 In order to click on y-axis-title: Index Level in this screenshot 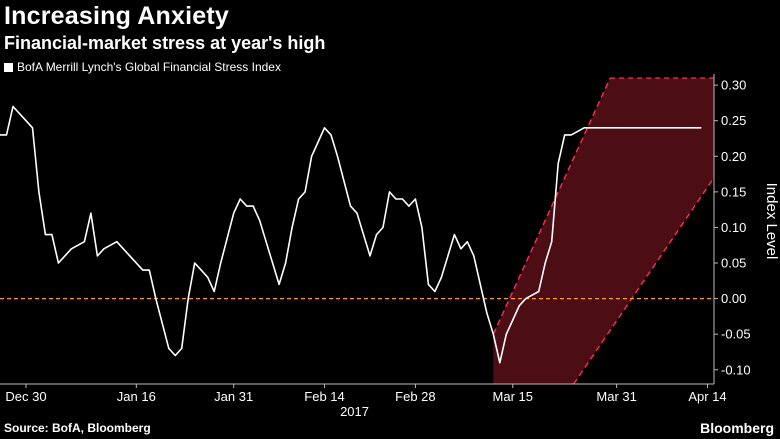, I will do `click(771, 221)`.